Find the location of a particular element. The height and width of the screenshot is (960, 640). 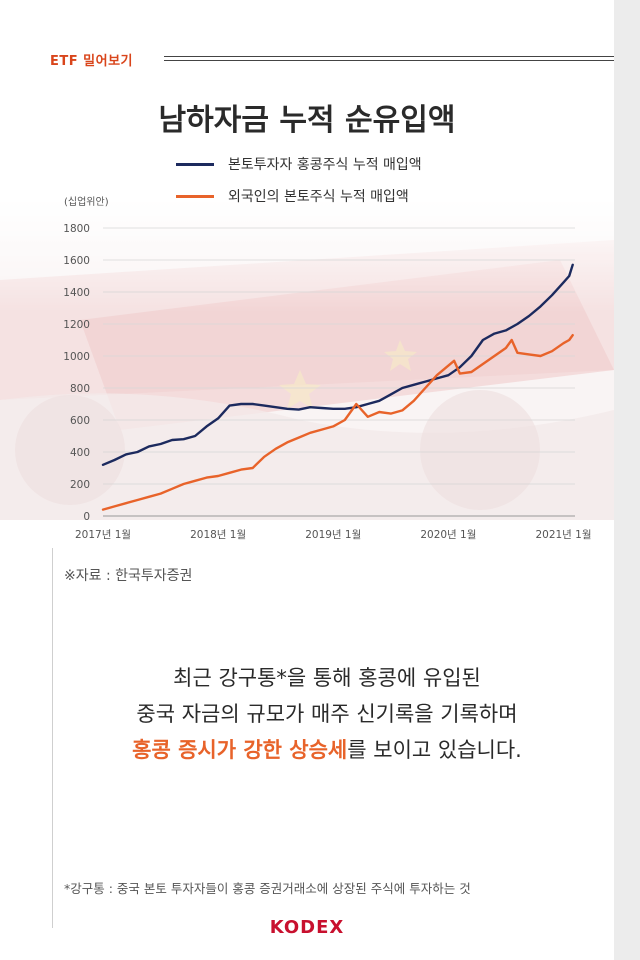

y-axis-unit: (십업위안) is located at coordinates (86, 202).